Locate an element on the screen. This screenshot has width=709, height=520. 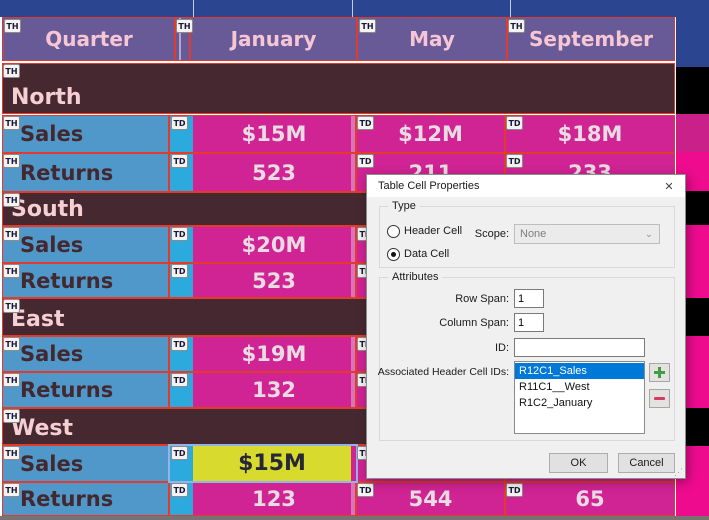
column-span-input is located at coordinates (529, 322).